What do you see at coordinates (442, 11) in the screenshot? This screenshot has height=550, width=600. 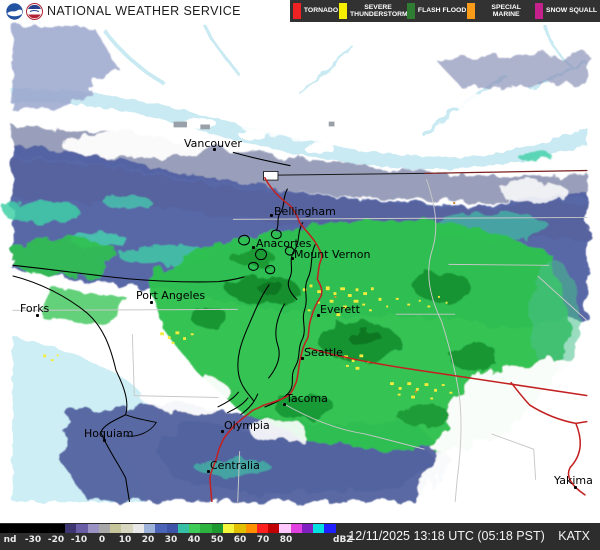 I see `warning-label: FLASH FLOOD` at bounding box center [442, 11].